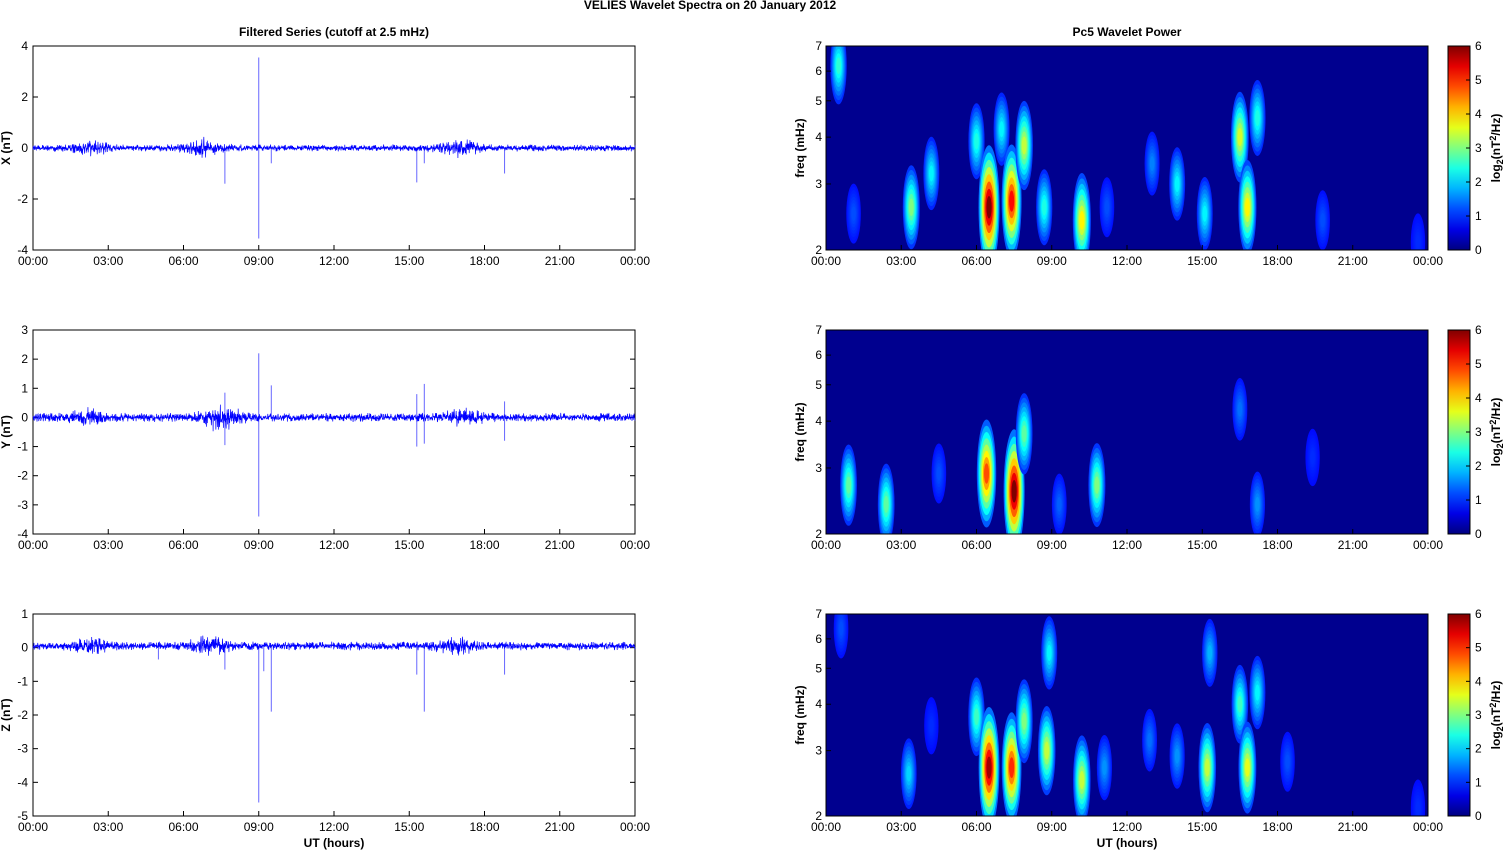 The height and width of the screenshot is (851, 1511). What do you see at coordinates (6, 714) in the screenshot?
I see `series-panel-4-ylabel: Z (nT)` at bounding box center [6, 714].